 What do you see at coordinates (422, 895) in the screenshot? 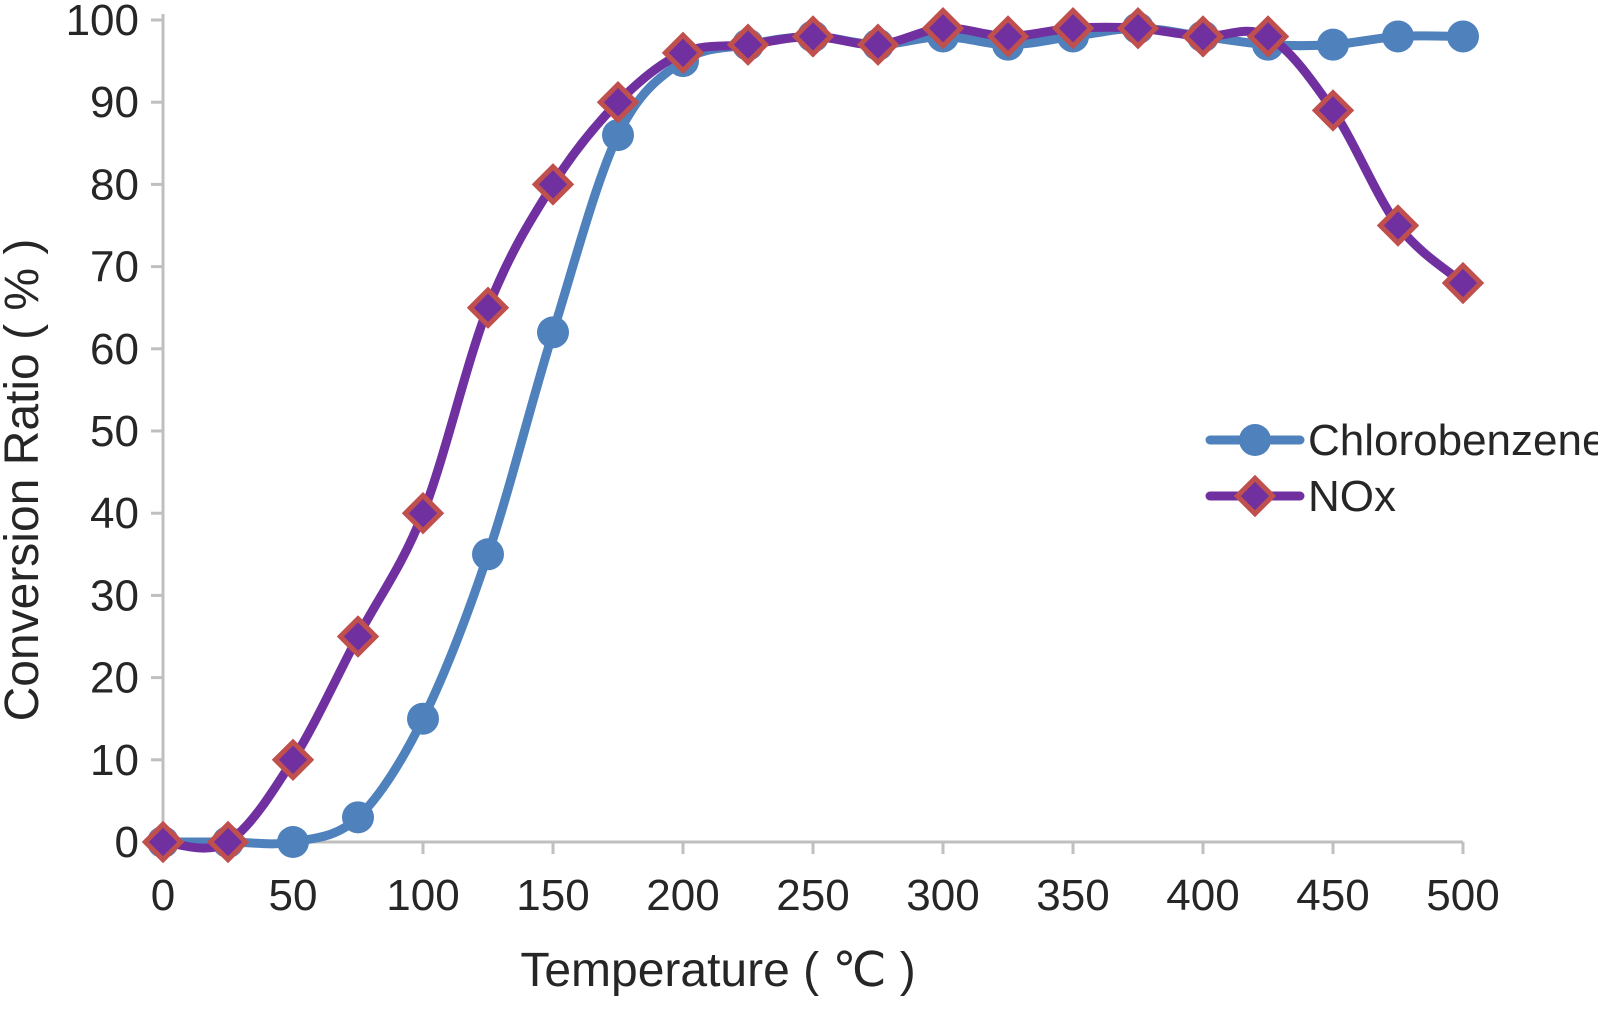
I see `x-tick-label: 100` at bounding box center [422, 895].